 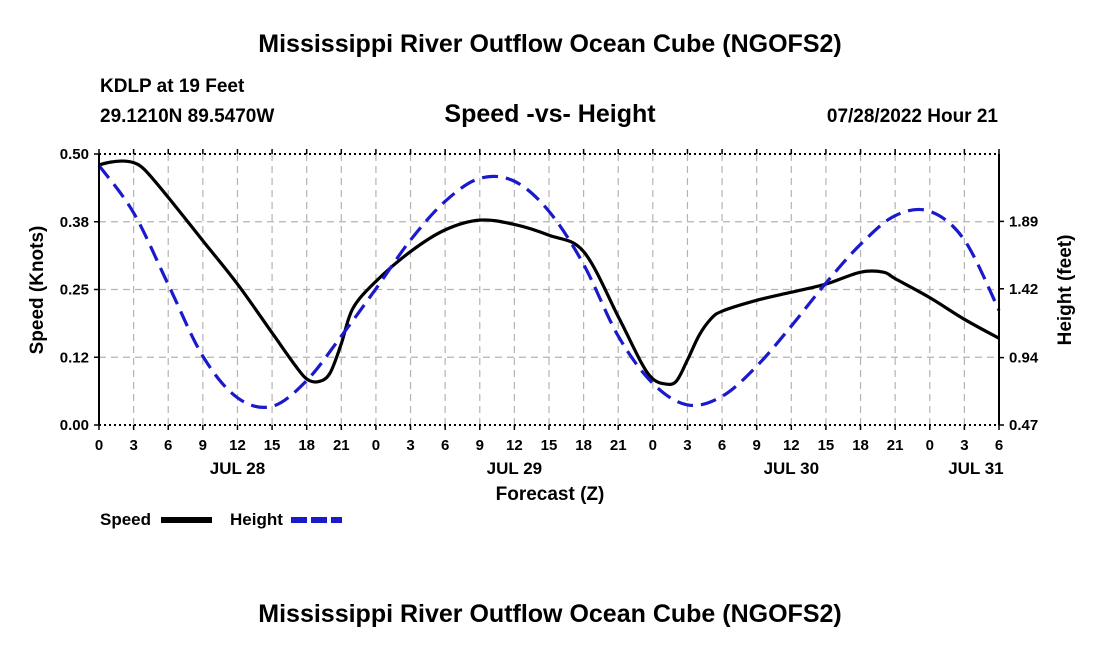 I want to click on date-label: JUL 31, so click(x=975, y=468).